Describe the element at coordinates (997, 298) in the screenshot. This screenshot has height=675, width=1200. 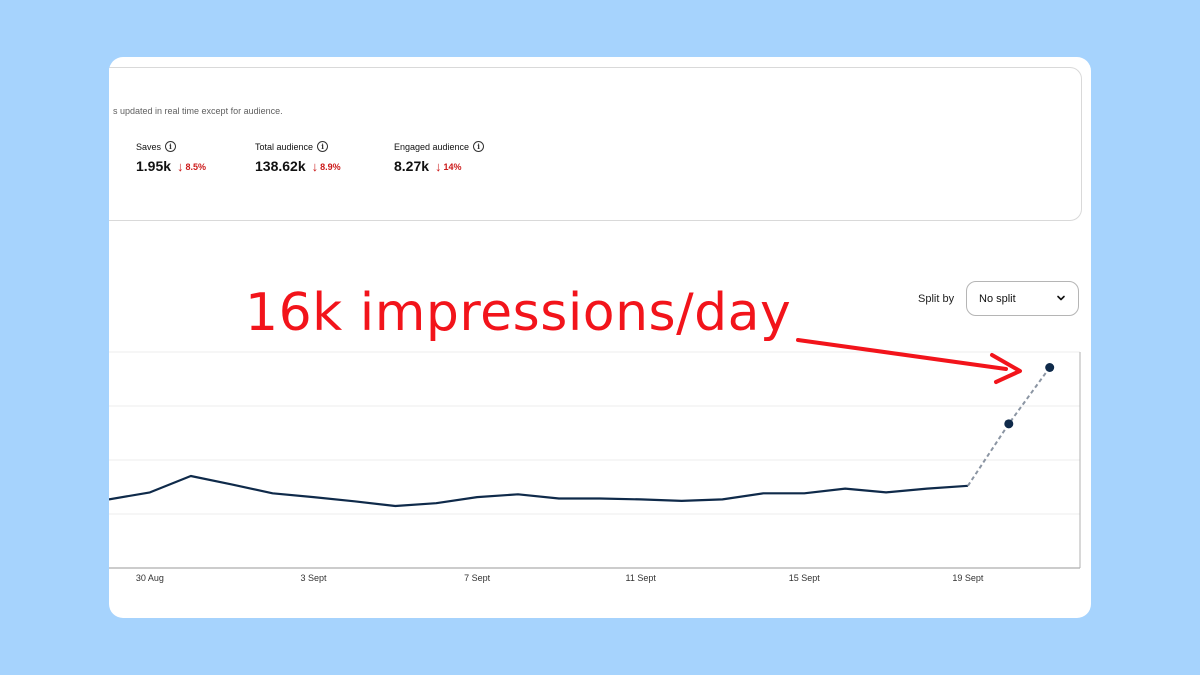
I see `split-select-value: No split` at that location.